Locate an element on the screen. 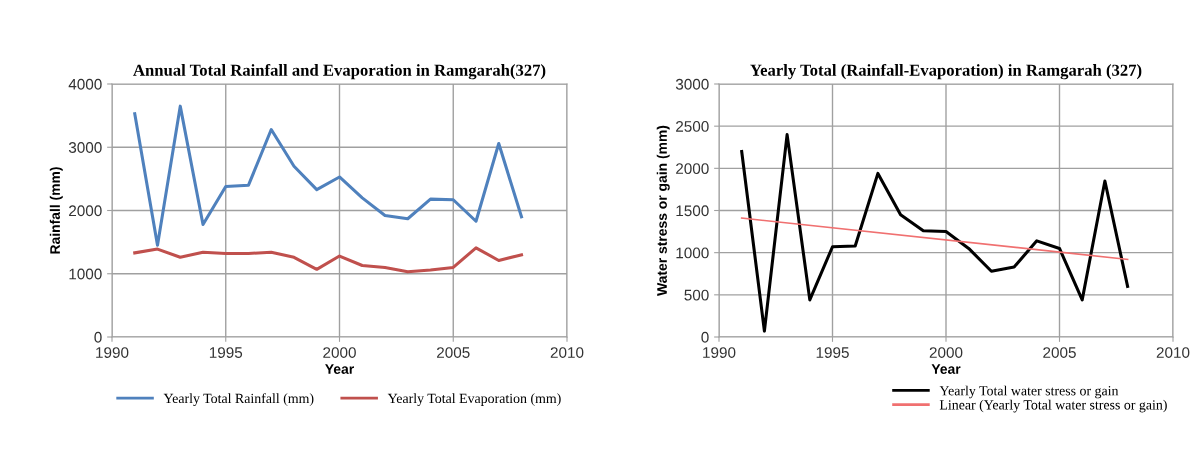  y-axis-title: Water stress or gain (mm) is located at coordinates (663, 210).